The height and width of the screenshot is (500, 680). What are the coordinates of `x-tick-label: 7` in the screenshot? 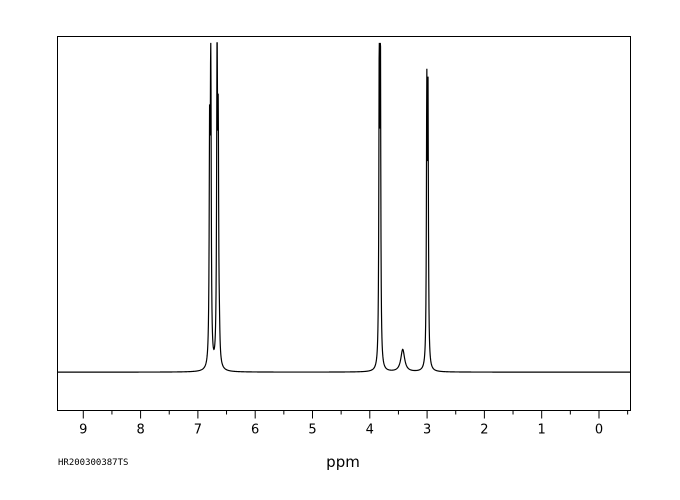 It's located at (198, 430).